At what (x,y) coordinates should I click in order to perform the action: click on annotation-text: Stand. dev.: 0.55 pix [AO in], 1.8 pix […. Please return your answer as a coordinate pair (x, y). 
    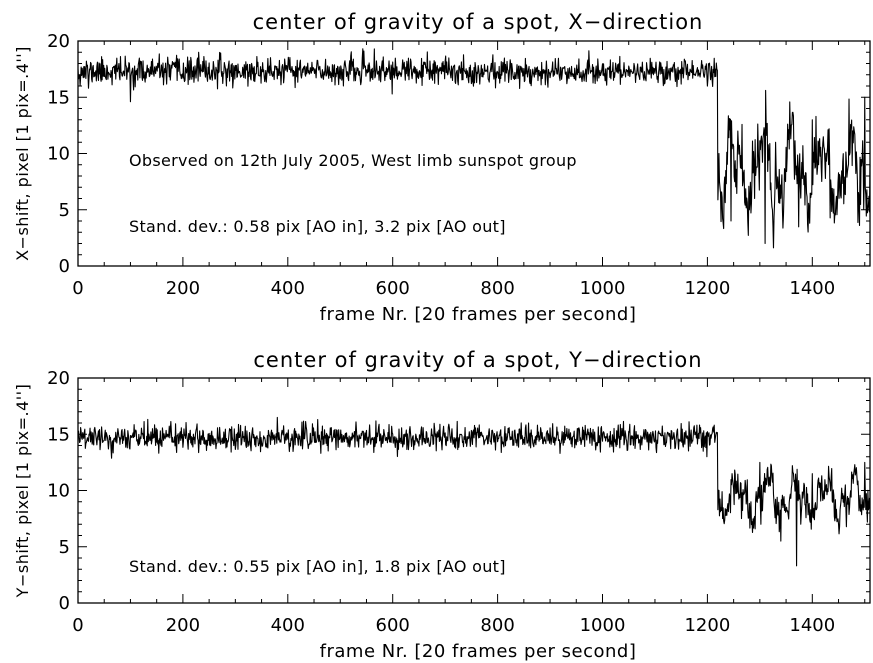
    Looking at the image, I should click on (317, 566).